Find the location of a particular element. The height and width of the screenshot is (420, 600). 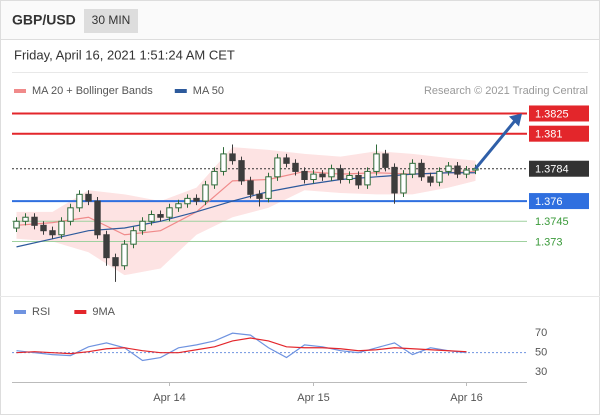

x-tick-label: Apr 15 is located at coordinates (313, 398).